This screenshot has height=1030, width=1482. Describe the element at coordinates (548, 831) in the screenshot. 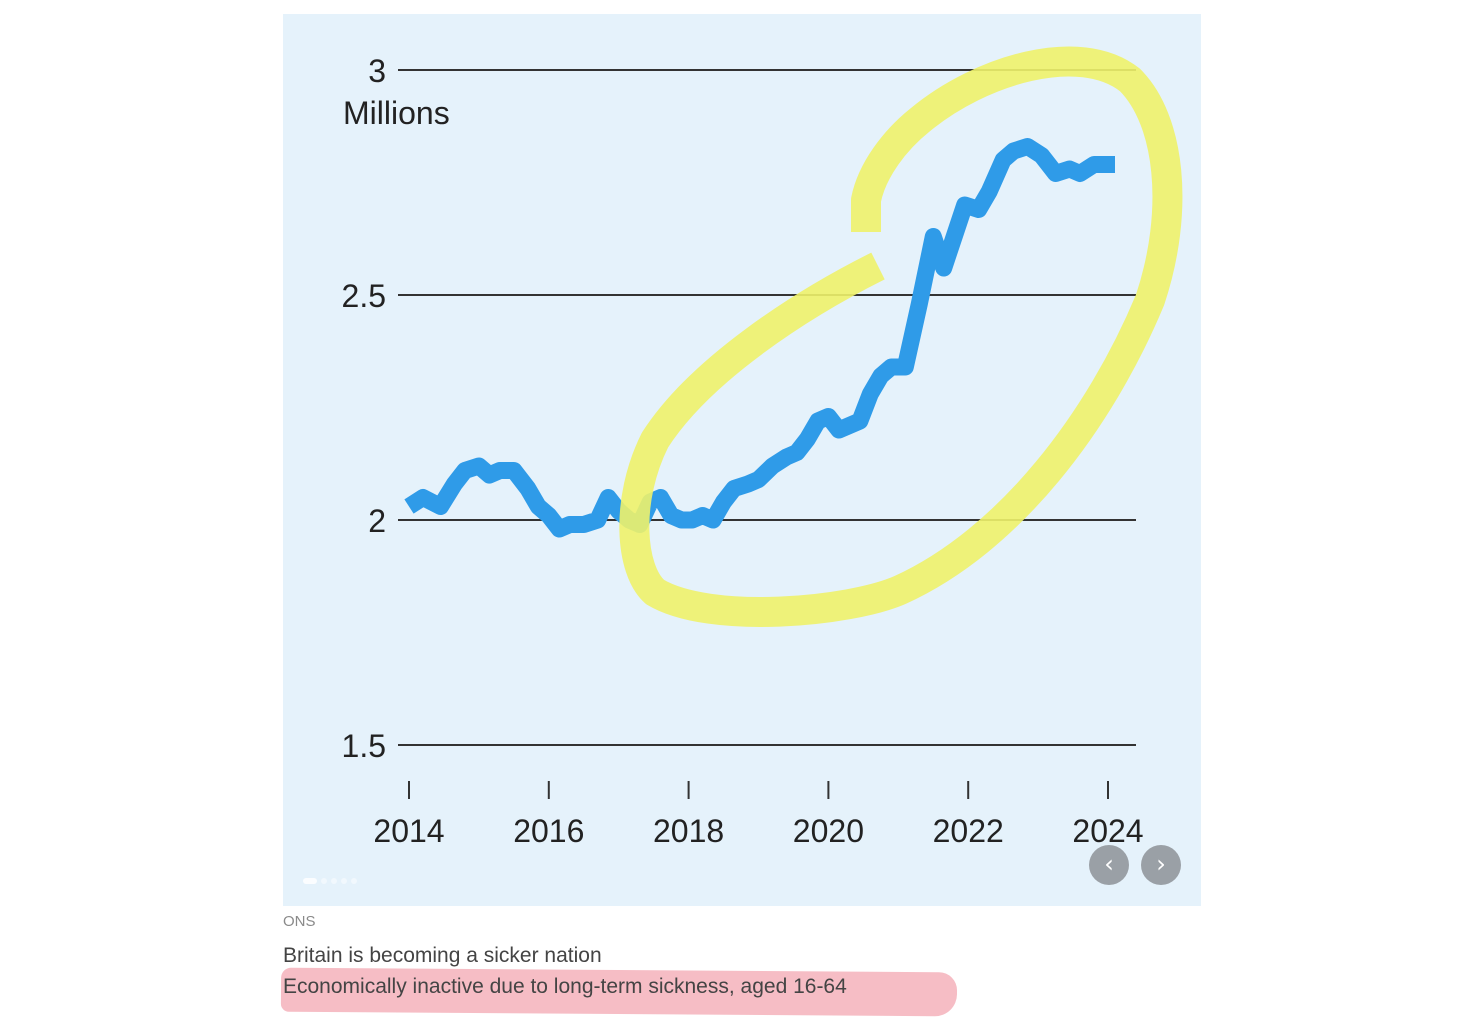

I see `x-tick-label: 2016` at that location.